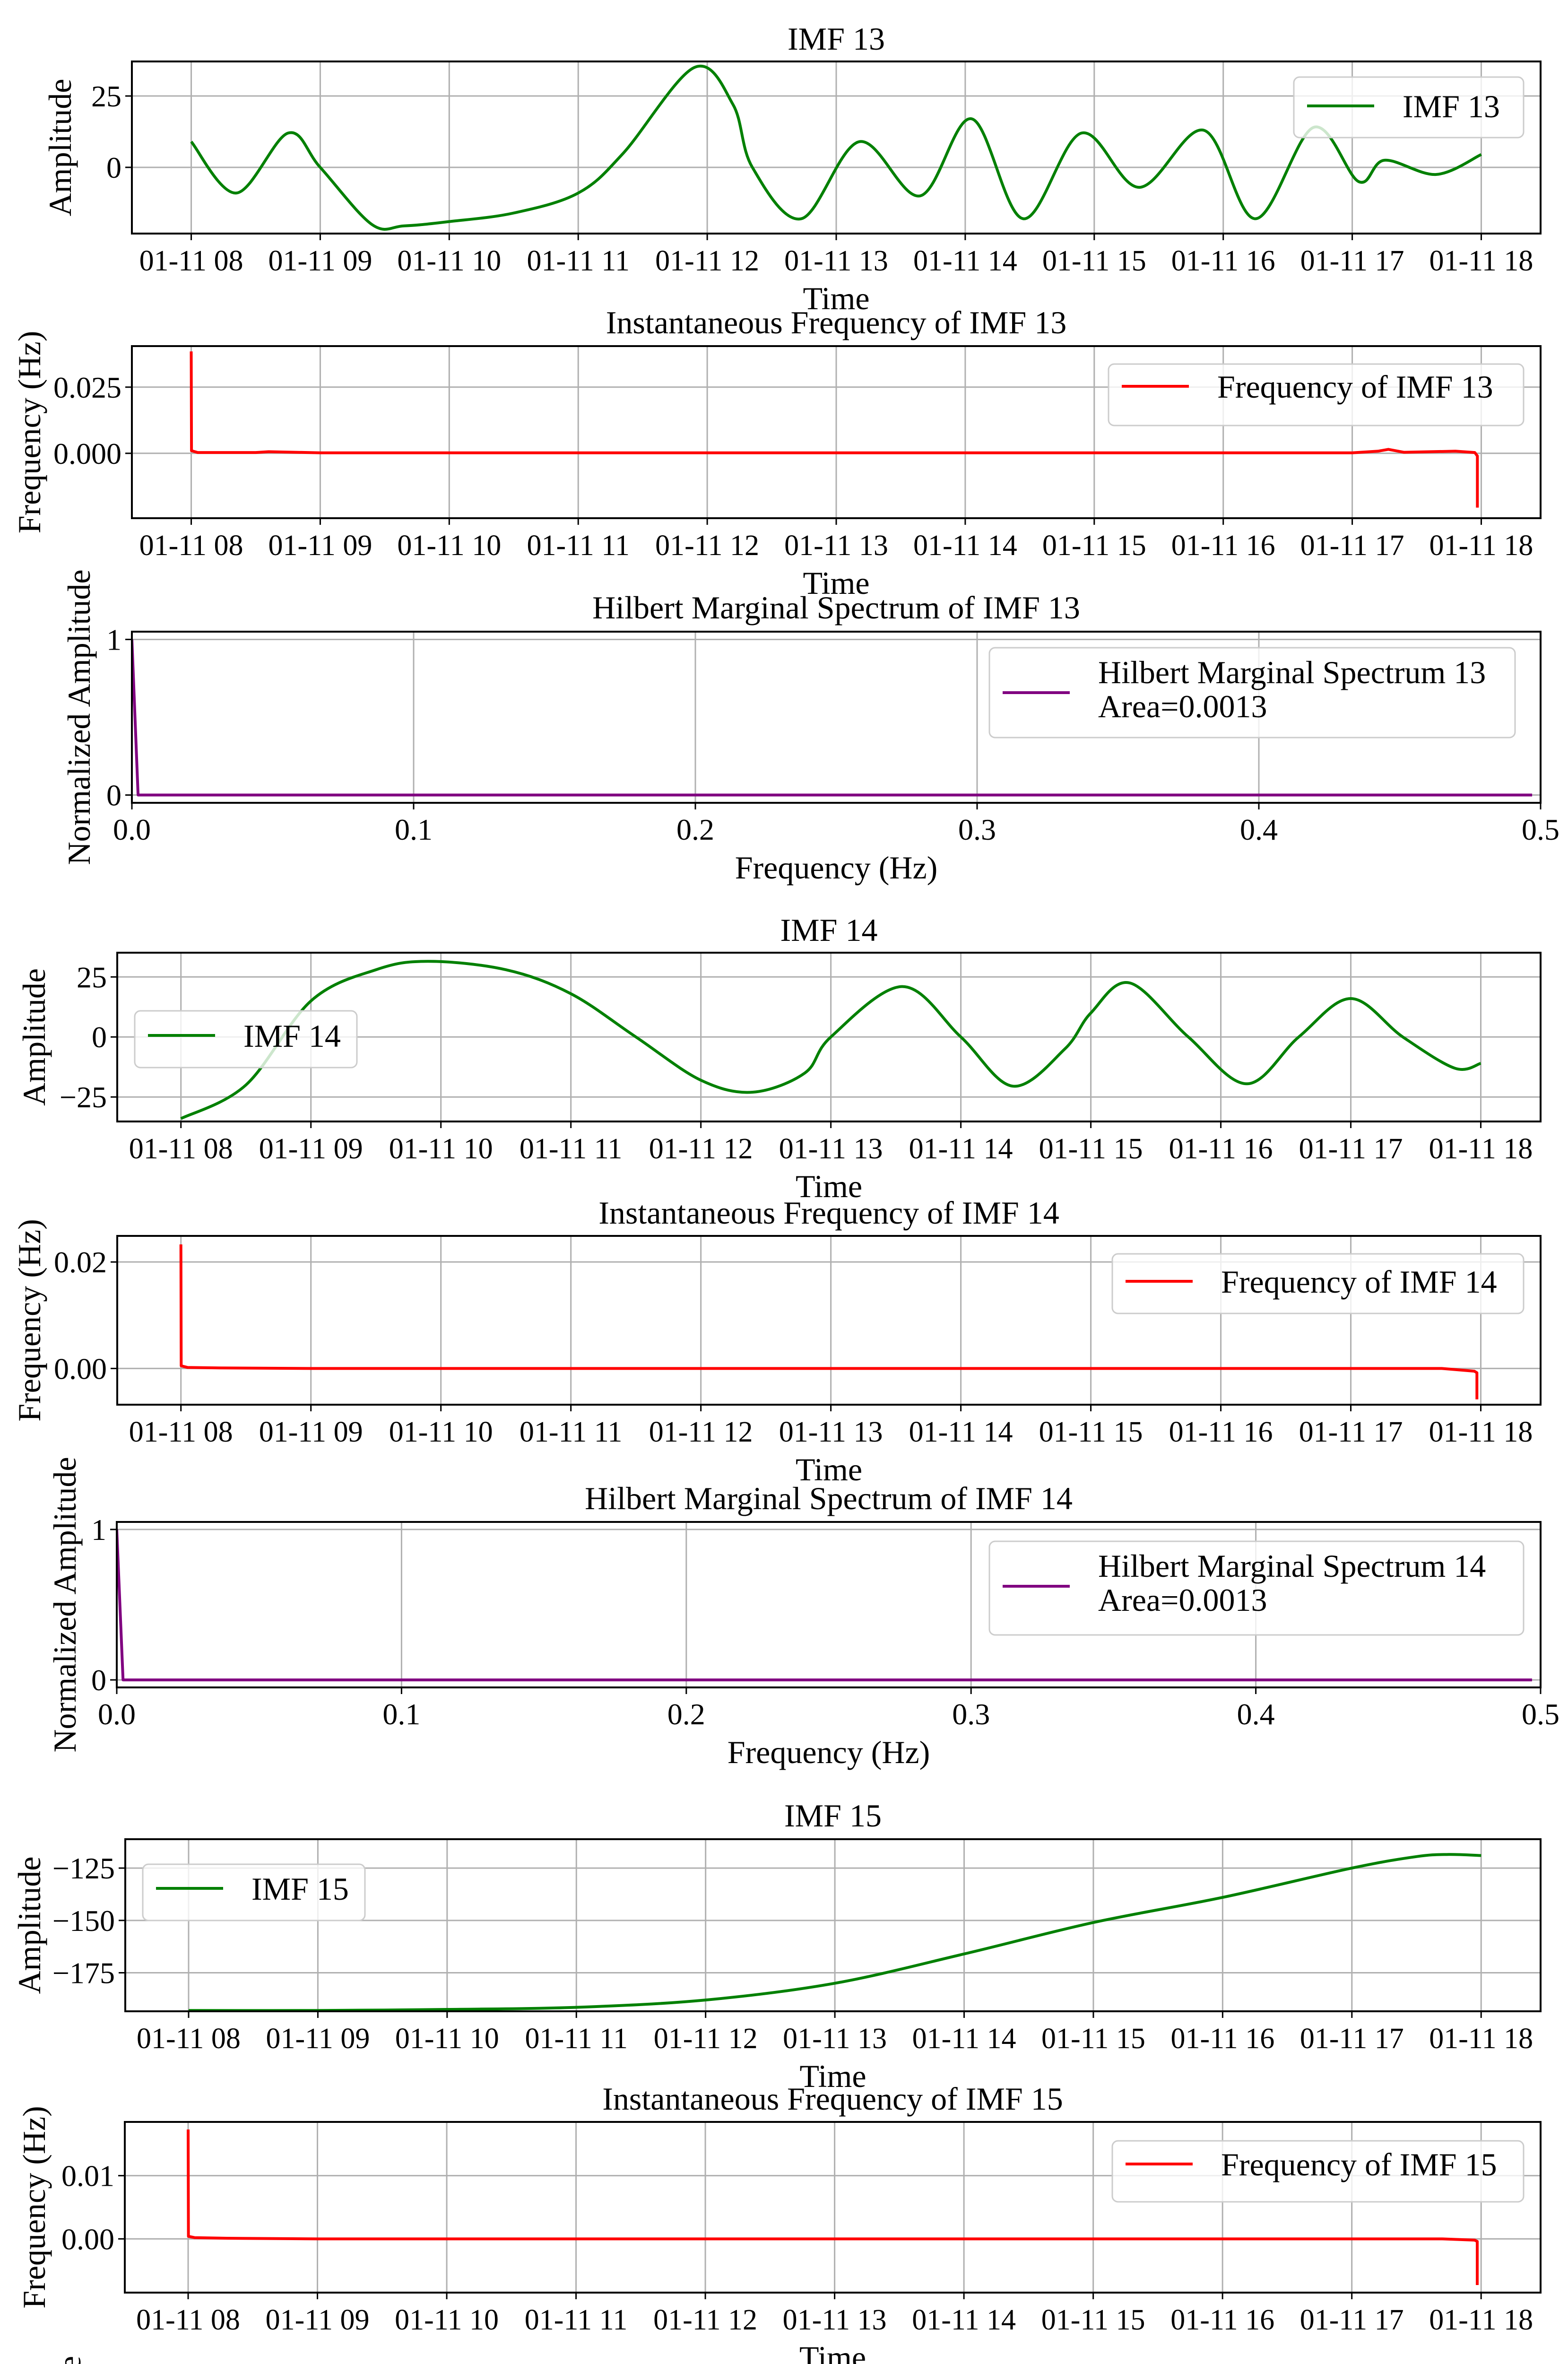 The width and height of the screenshot is (1568, 2364). I want to click on y-tick-label: 0.025, so click(87, 387).